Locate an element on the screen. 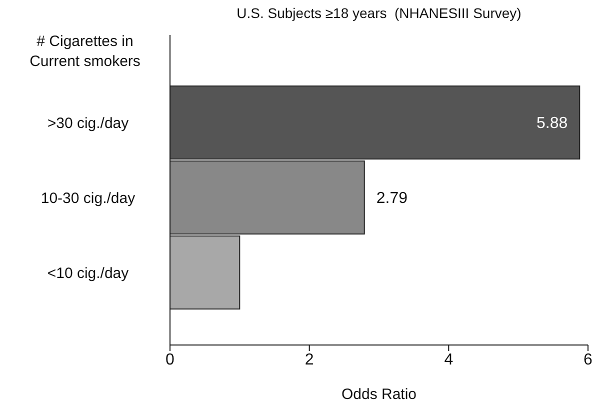 The height and width of the screenshot is (413, 607). x-tick-label: 0 is located at coordinates (170, 359).